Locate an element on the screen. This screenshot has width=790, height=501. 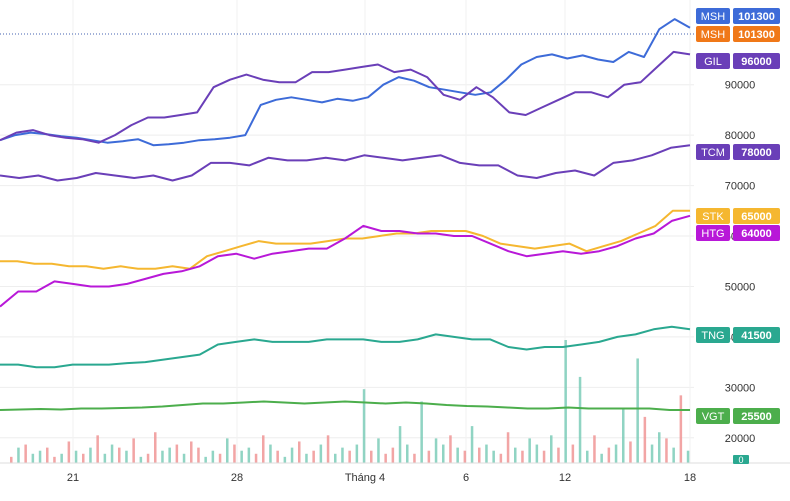
price-tag is located at coordinates (756, 233).